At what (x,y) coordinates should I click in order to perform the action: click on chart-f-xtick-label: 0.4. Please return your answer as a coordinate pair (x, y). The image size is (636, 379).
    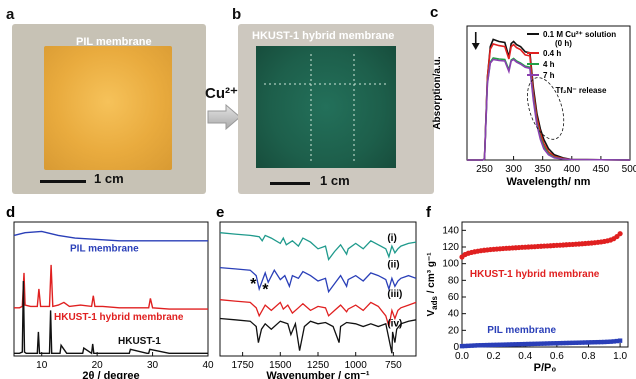
    Looking at the image, I should click on (525, 356).